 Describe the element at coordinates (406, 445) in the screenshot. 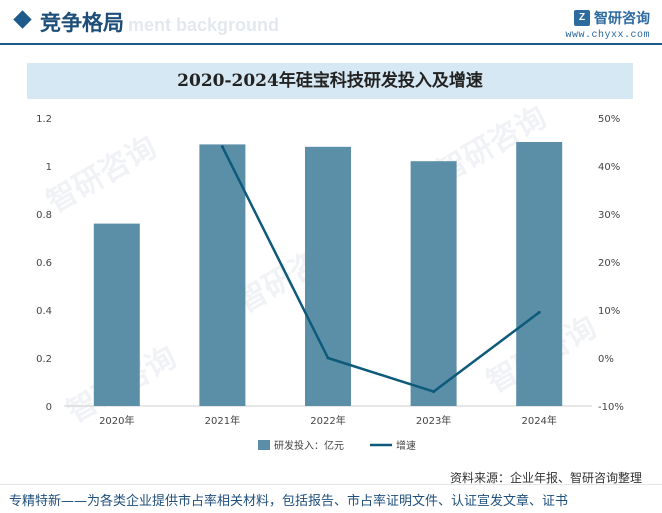

I see `legend-line-label: 增速` at that location.